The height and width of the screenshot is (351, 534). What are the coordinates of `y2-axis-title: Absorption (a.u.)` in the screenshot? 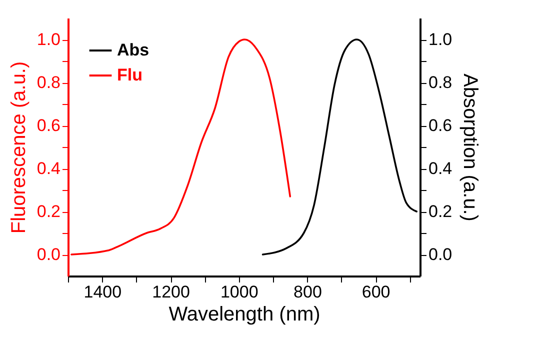 It's located at (470, 148).